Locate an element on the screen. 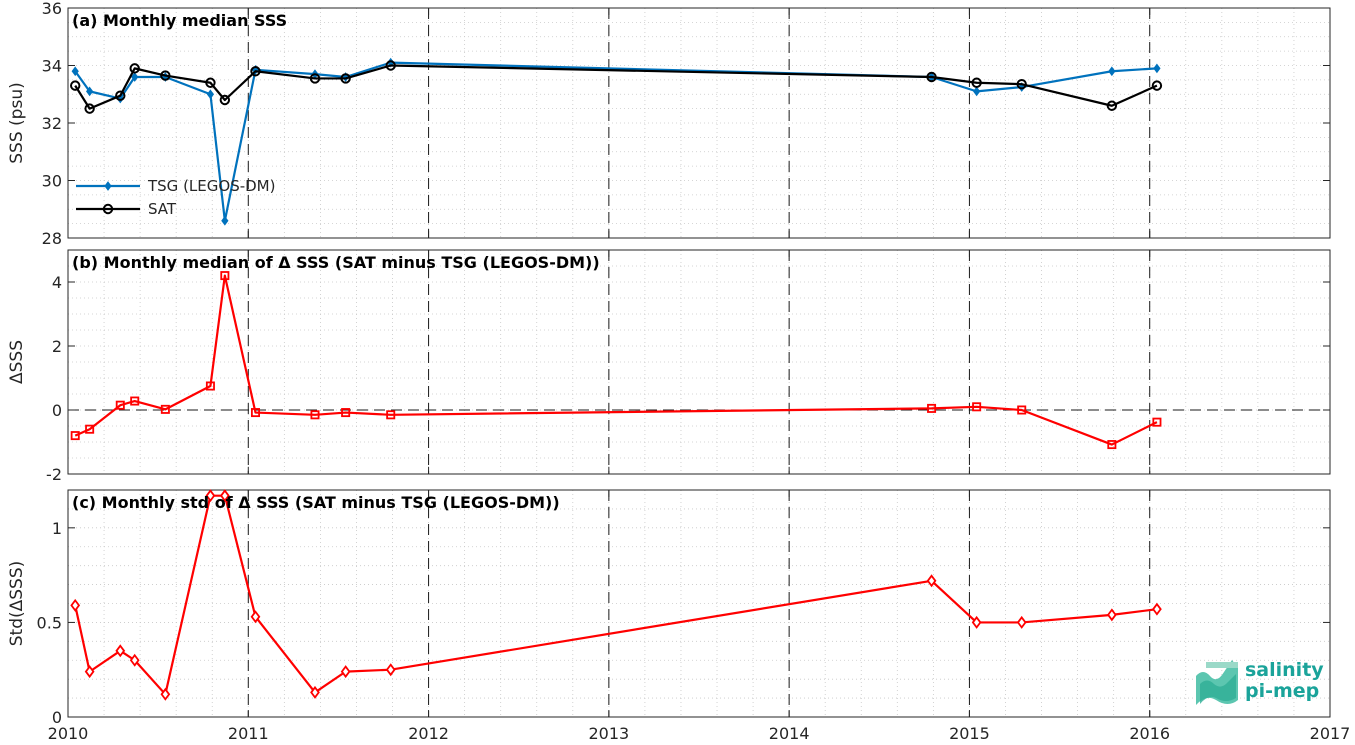 Image resolution: width=1355 pixels, height=745 pixels. y-tick-label: -2 is located at coordinates (54, 474).